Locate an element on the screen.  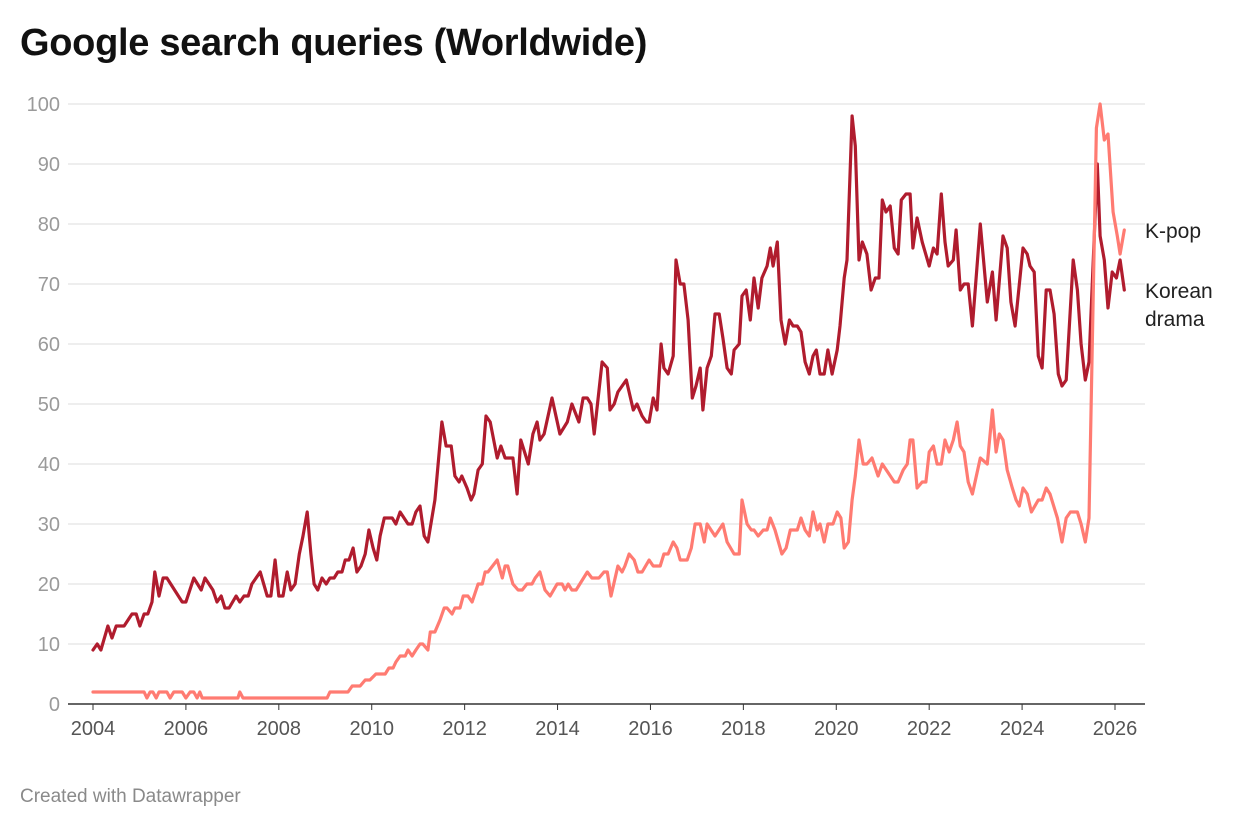
y-tick-label: 100 is located at coordinates (43, 105).